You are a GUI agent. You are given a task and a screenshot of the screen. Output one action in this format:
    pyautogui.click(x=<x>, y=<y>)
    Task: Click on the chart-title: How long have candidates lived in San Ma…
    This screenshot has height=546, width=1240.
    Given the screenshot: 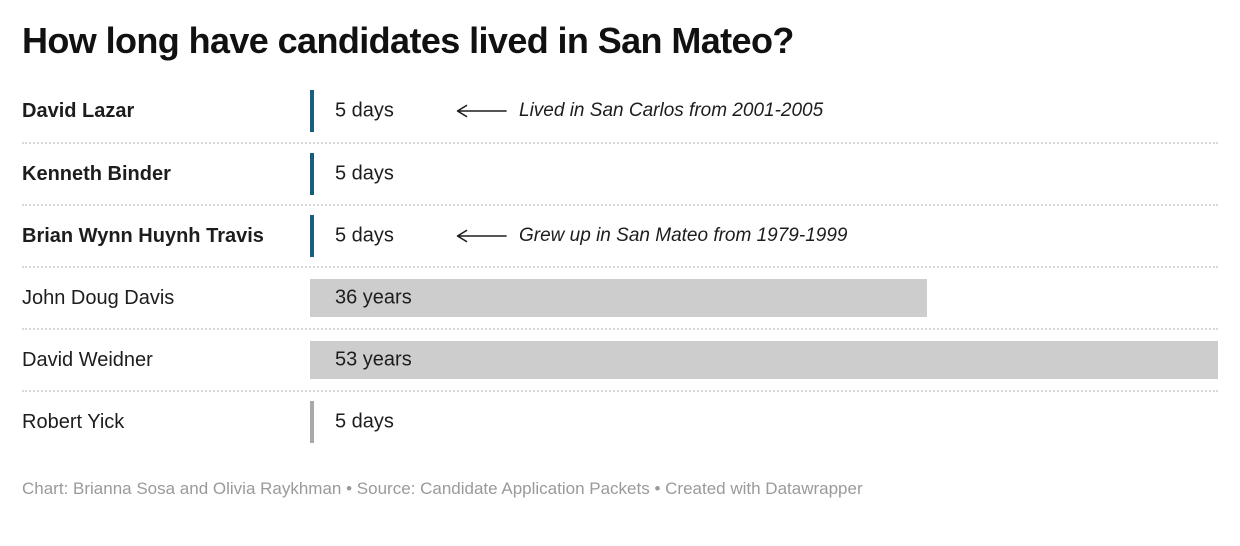 What is the action you would take?
    pyautogui.click(x=408, y=40)
    